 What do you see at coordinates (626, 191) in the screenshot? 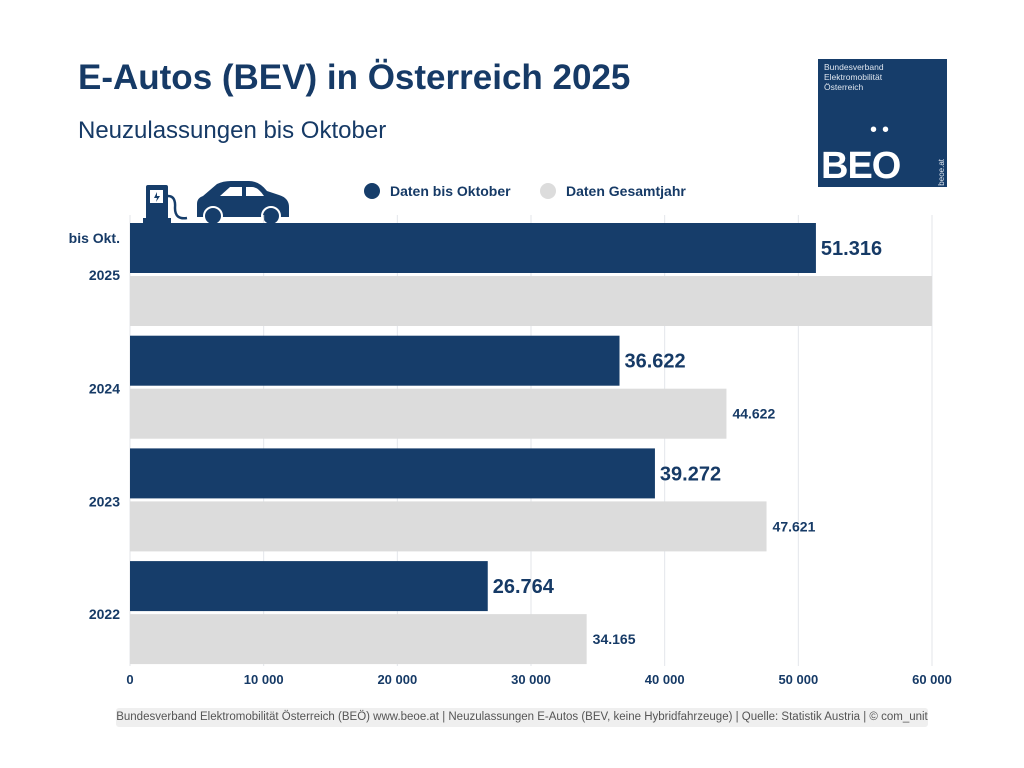
I see `legend-label: Daten Gesamtjahr` at bounding box center [626, 191].